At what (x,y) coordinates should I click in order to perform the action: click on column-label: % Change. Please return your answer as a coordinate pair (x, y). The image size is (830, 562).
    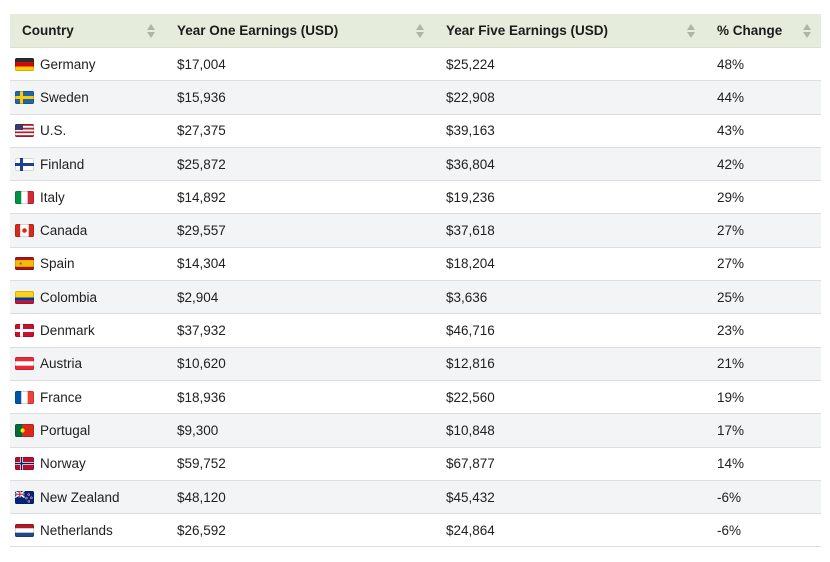
    Looking at the image, I should click on (750, 30).